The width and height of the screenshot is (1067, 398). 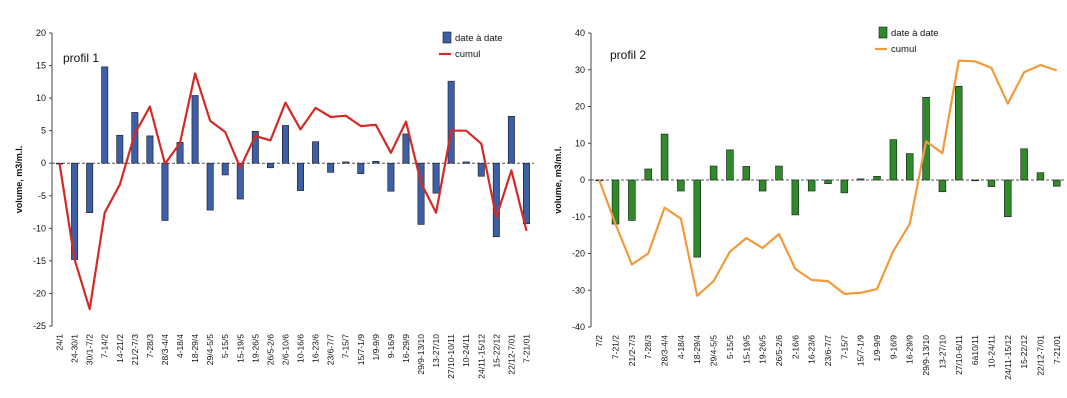 What do you see at coordinates (210, 349) in the screenshot?
I see `x-category-label: 29/4-5/5` at bounding box center [210, 349].